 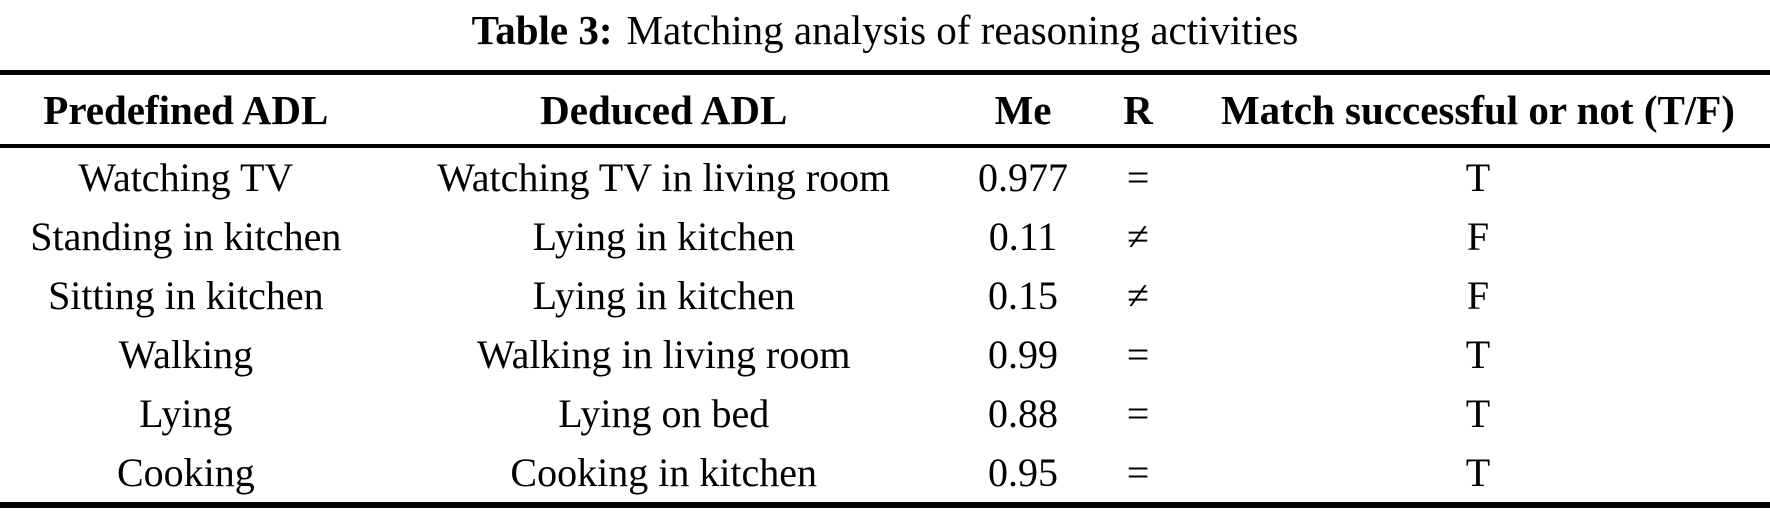 I want to click on cell-predefined-adl: Lying, so click(x=186, y=413).